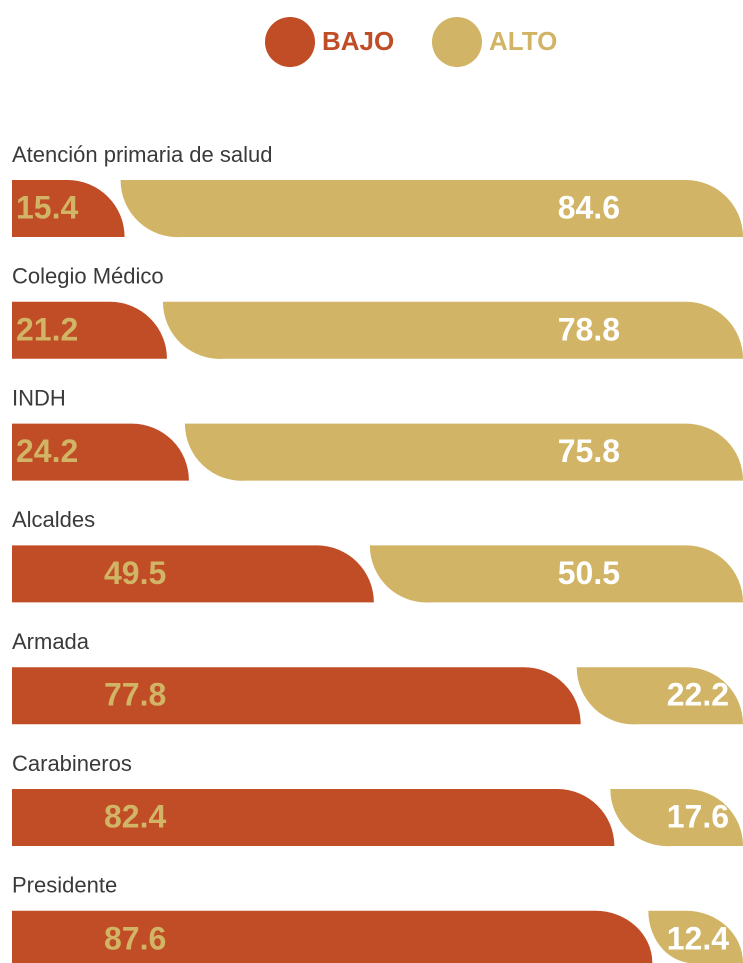  What do you see at coordinates (698, 816) in the screenshot?
I see `value-label: 17.6` at bounding box center [698, 816].